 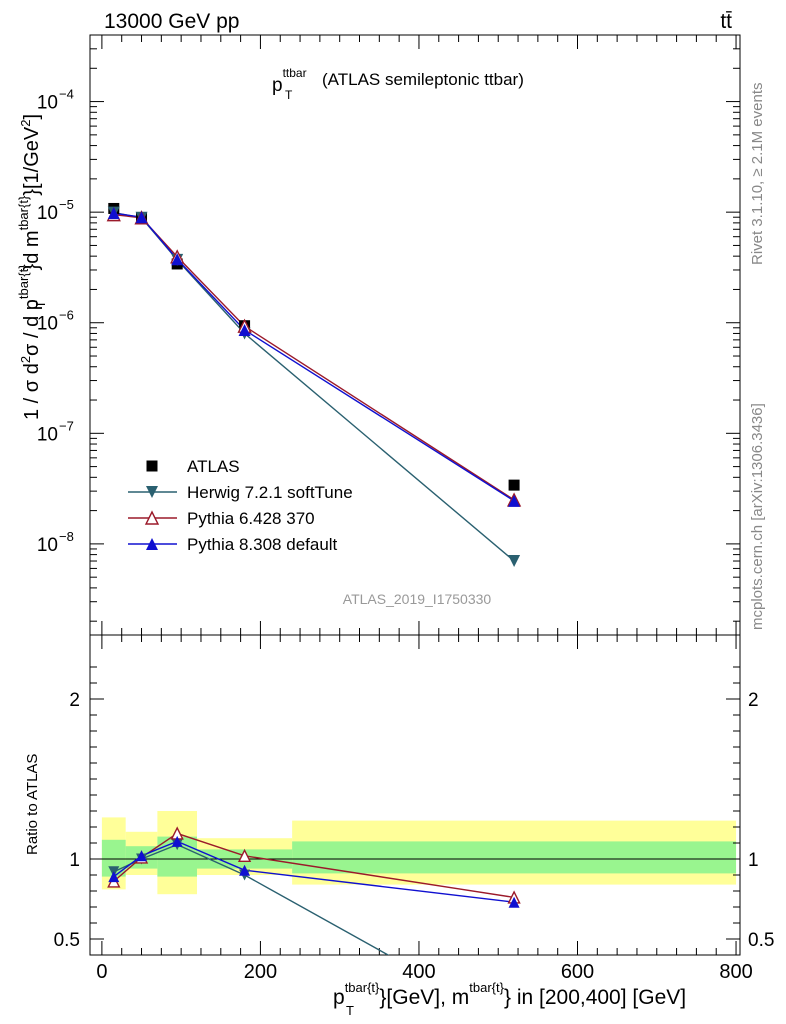 I want to click on x-tick-label: 0, so click(x=101, y=972).